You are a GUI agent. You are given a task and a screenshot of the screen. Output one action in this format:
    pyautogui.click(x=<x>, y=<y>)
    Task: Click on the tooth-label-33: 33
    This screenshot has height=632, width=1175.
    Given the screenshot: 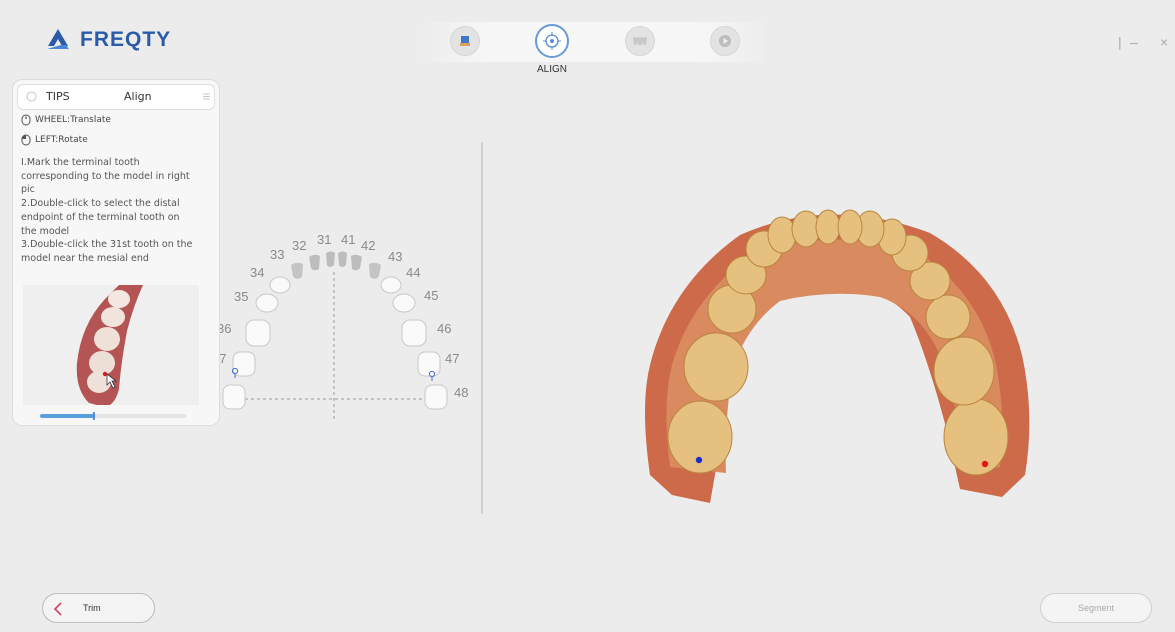 What is the action you would take?
    pyautogui.click(x=277, y=254)
    